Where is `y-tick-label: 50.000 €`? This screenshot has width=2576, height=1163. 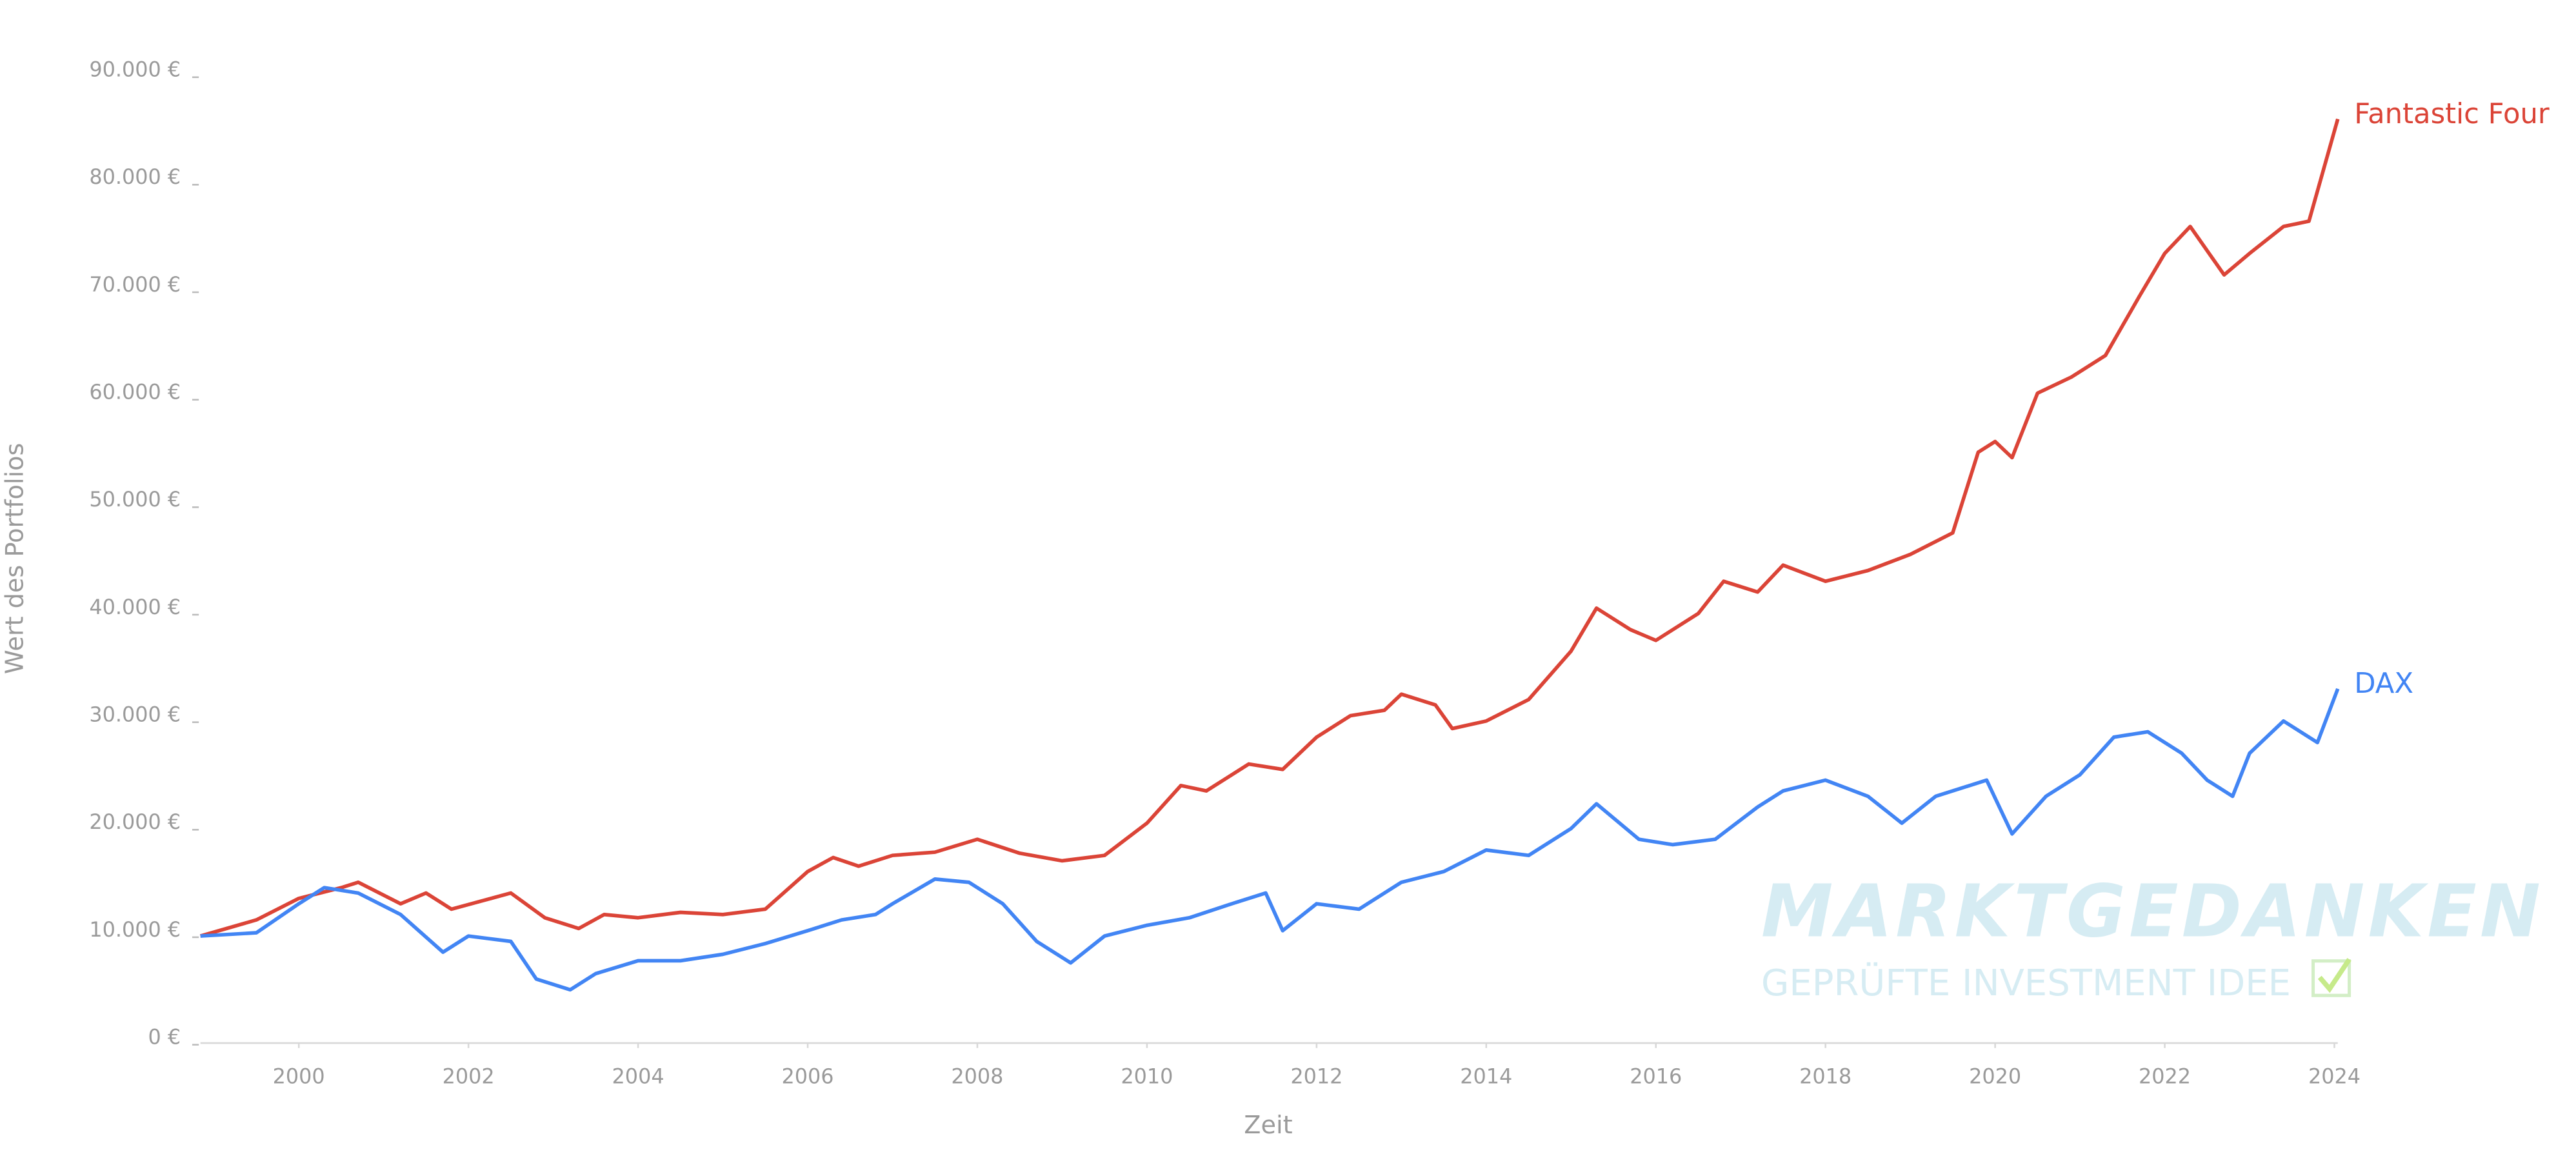 y-tick-label: 50.000 € is located at coordinates (135, 500).